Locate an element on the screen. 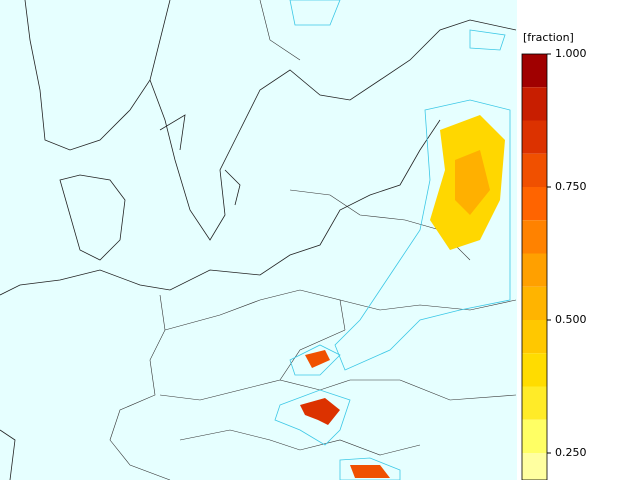 This screenshot has height=480, width=640. colorbar-unit-label: [fraction] is located at coordinates (548, 37).